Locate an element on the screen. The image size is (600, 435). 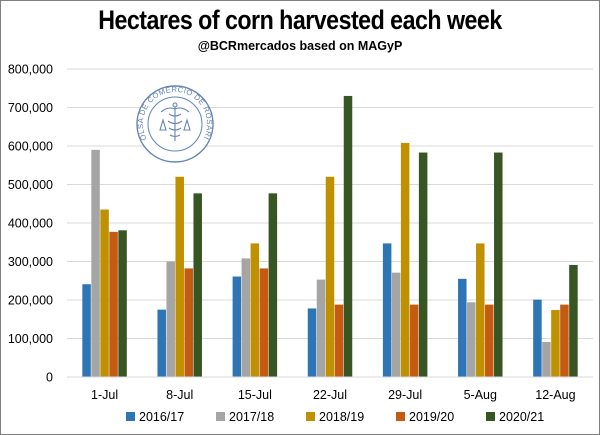
x-tick-label: 1-Jul is located at coordinates (104, 395).